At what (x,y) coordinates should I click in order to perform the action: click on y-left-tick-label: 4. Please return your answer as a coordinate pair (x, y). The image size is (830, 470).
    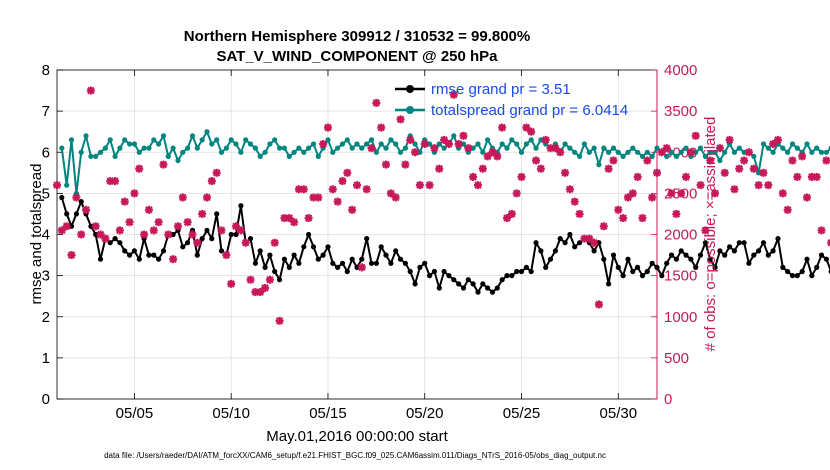
    Looking at the image, I should click on (46, 235).